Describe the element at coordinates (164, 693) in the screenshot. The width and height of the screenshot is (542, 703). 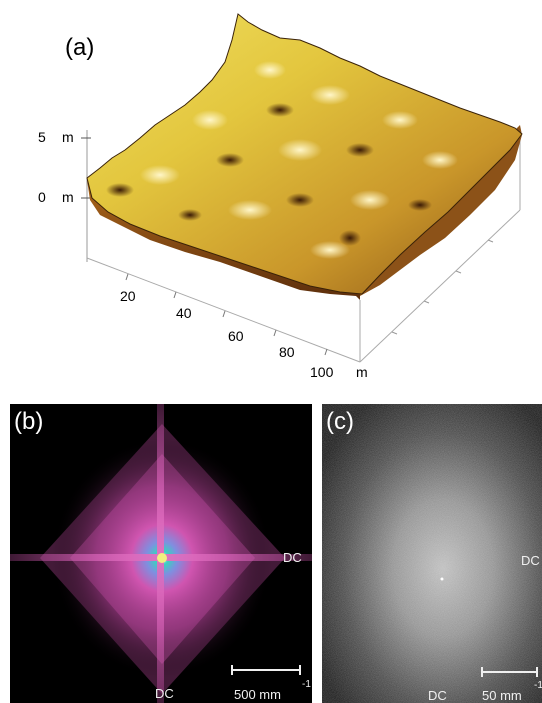
I see `dc-label-b-bottom: DC` at that location.